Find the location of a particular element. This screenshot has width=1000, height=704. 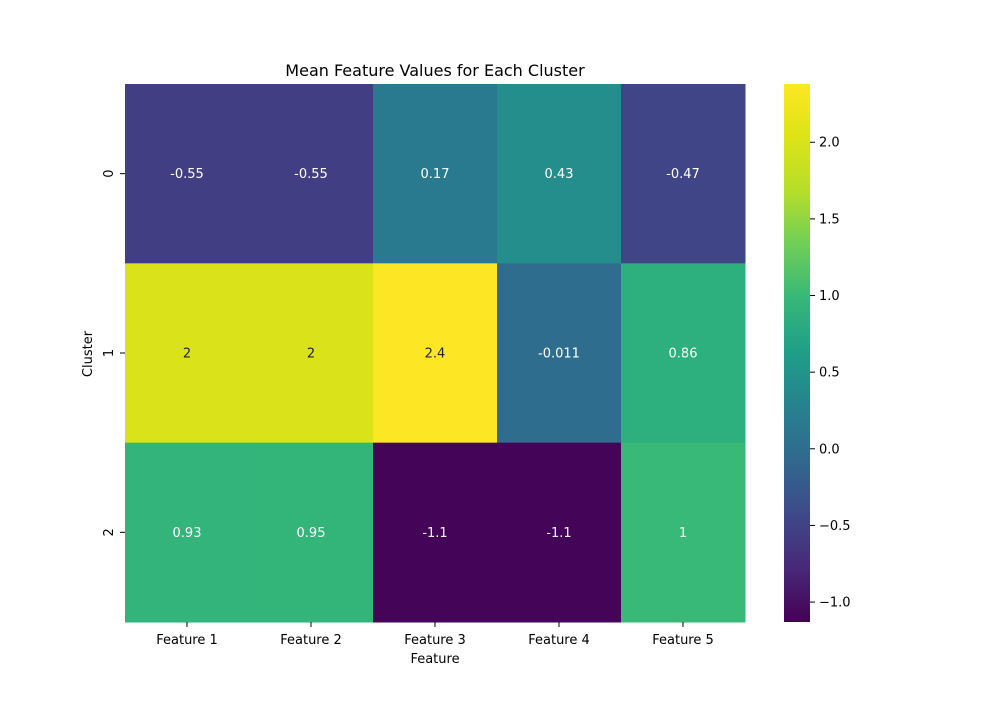

y-tick-label-0: 0 is located at coordinates (109, 174).